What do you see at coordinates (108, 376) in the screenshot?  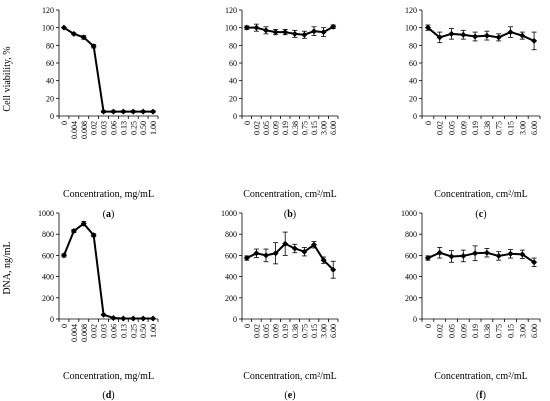 I see `x-axis-label: Concentration, mg/mL` at bounding box center [108, 376].